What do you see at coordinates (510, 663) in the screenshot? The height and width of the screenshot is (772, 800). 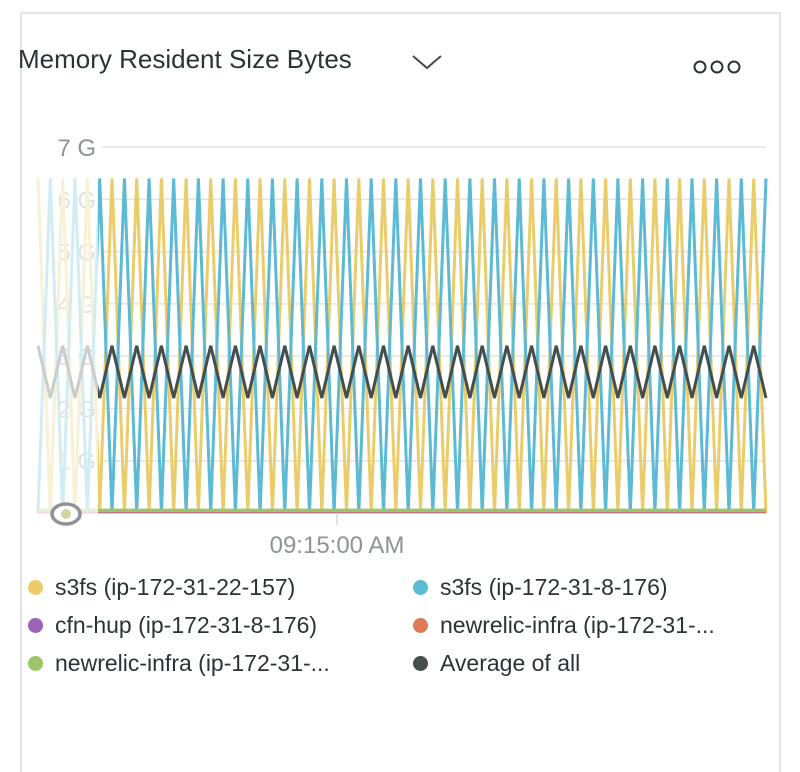 I see `legend-label: Average of all` at bounding box center [510, 663].